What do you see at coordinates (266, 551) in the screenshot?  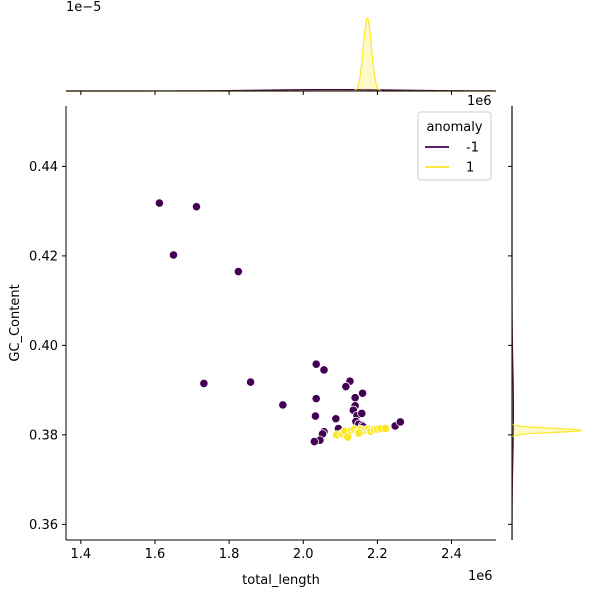 I see `x-axis-ticks: 1.4 1.6 1.8 2.0 2.2 2.4` at bounding box center [266, 551].